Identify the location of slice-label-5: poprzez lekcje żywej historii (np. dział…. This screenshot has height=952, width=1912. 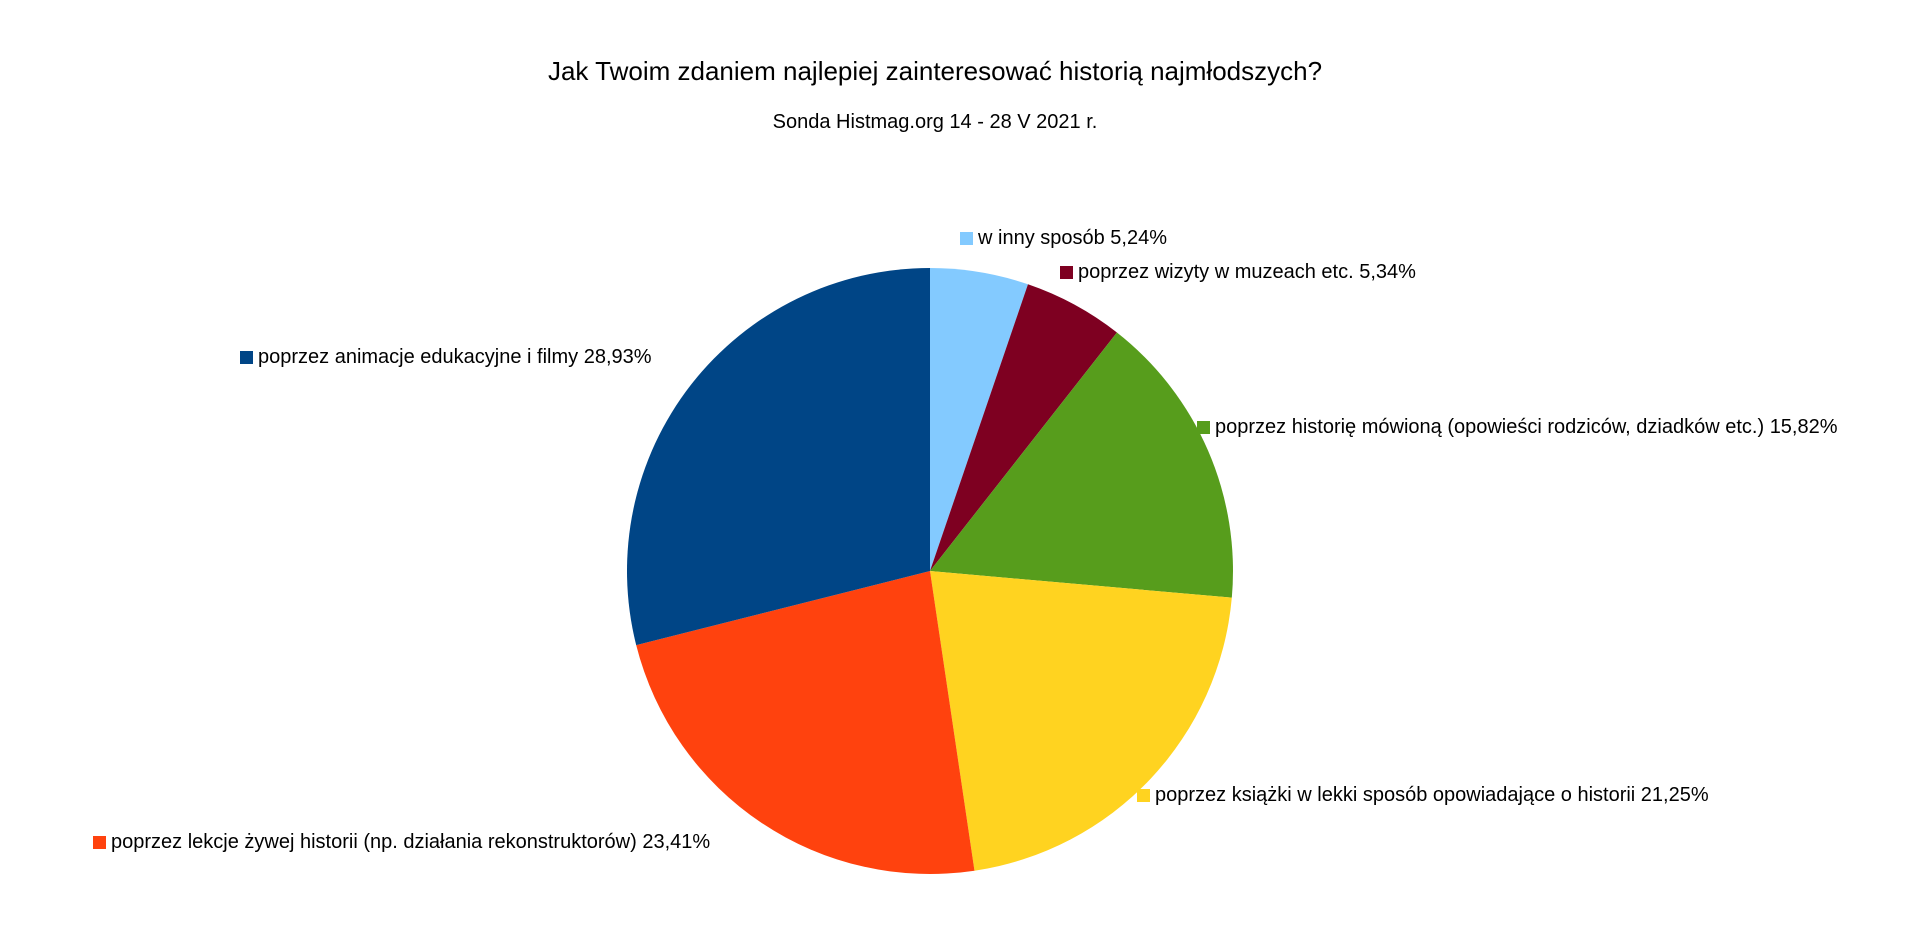
(410, 842).